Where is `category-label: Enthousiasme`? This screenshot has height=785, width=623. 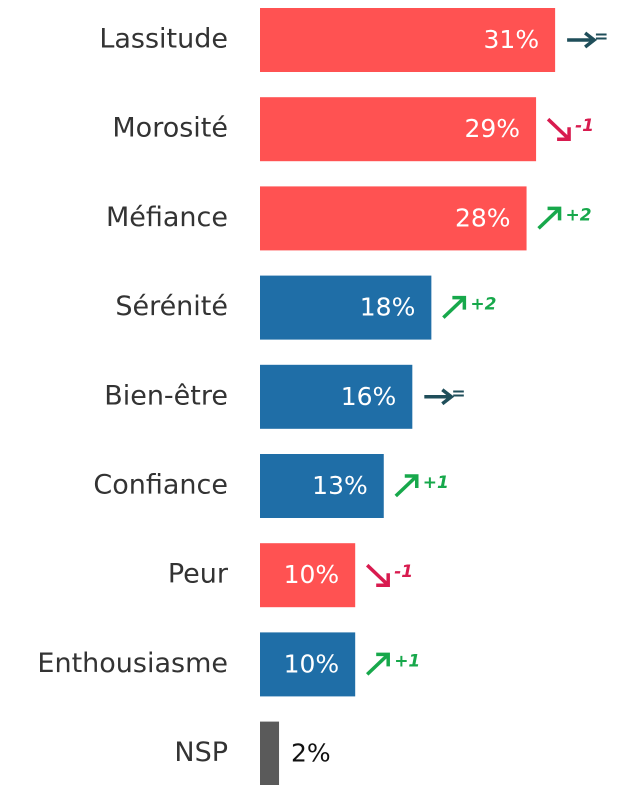
category-label: Enthousiasme is located at coordinates (132, 663).